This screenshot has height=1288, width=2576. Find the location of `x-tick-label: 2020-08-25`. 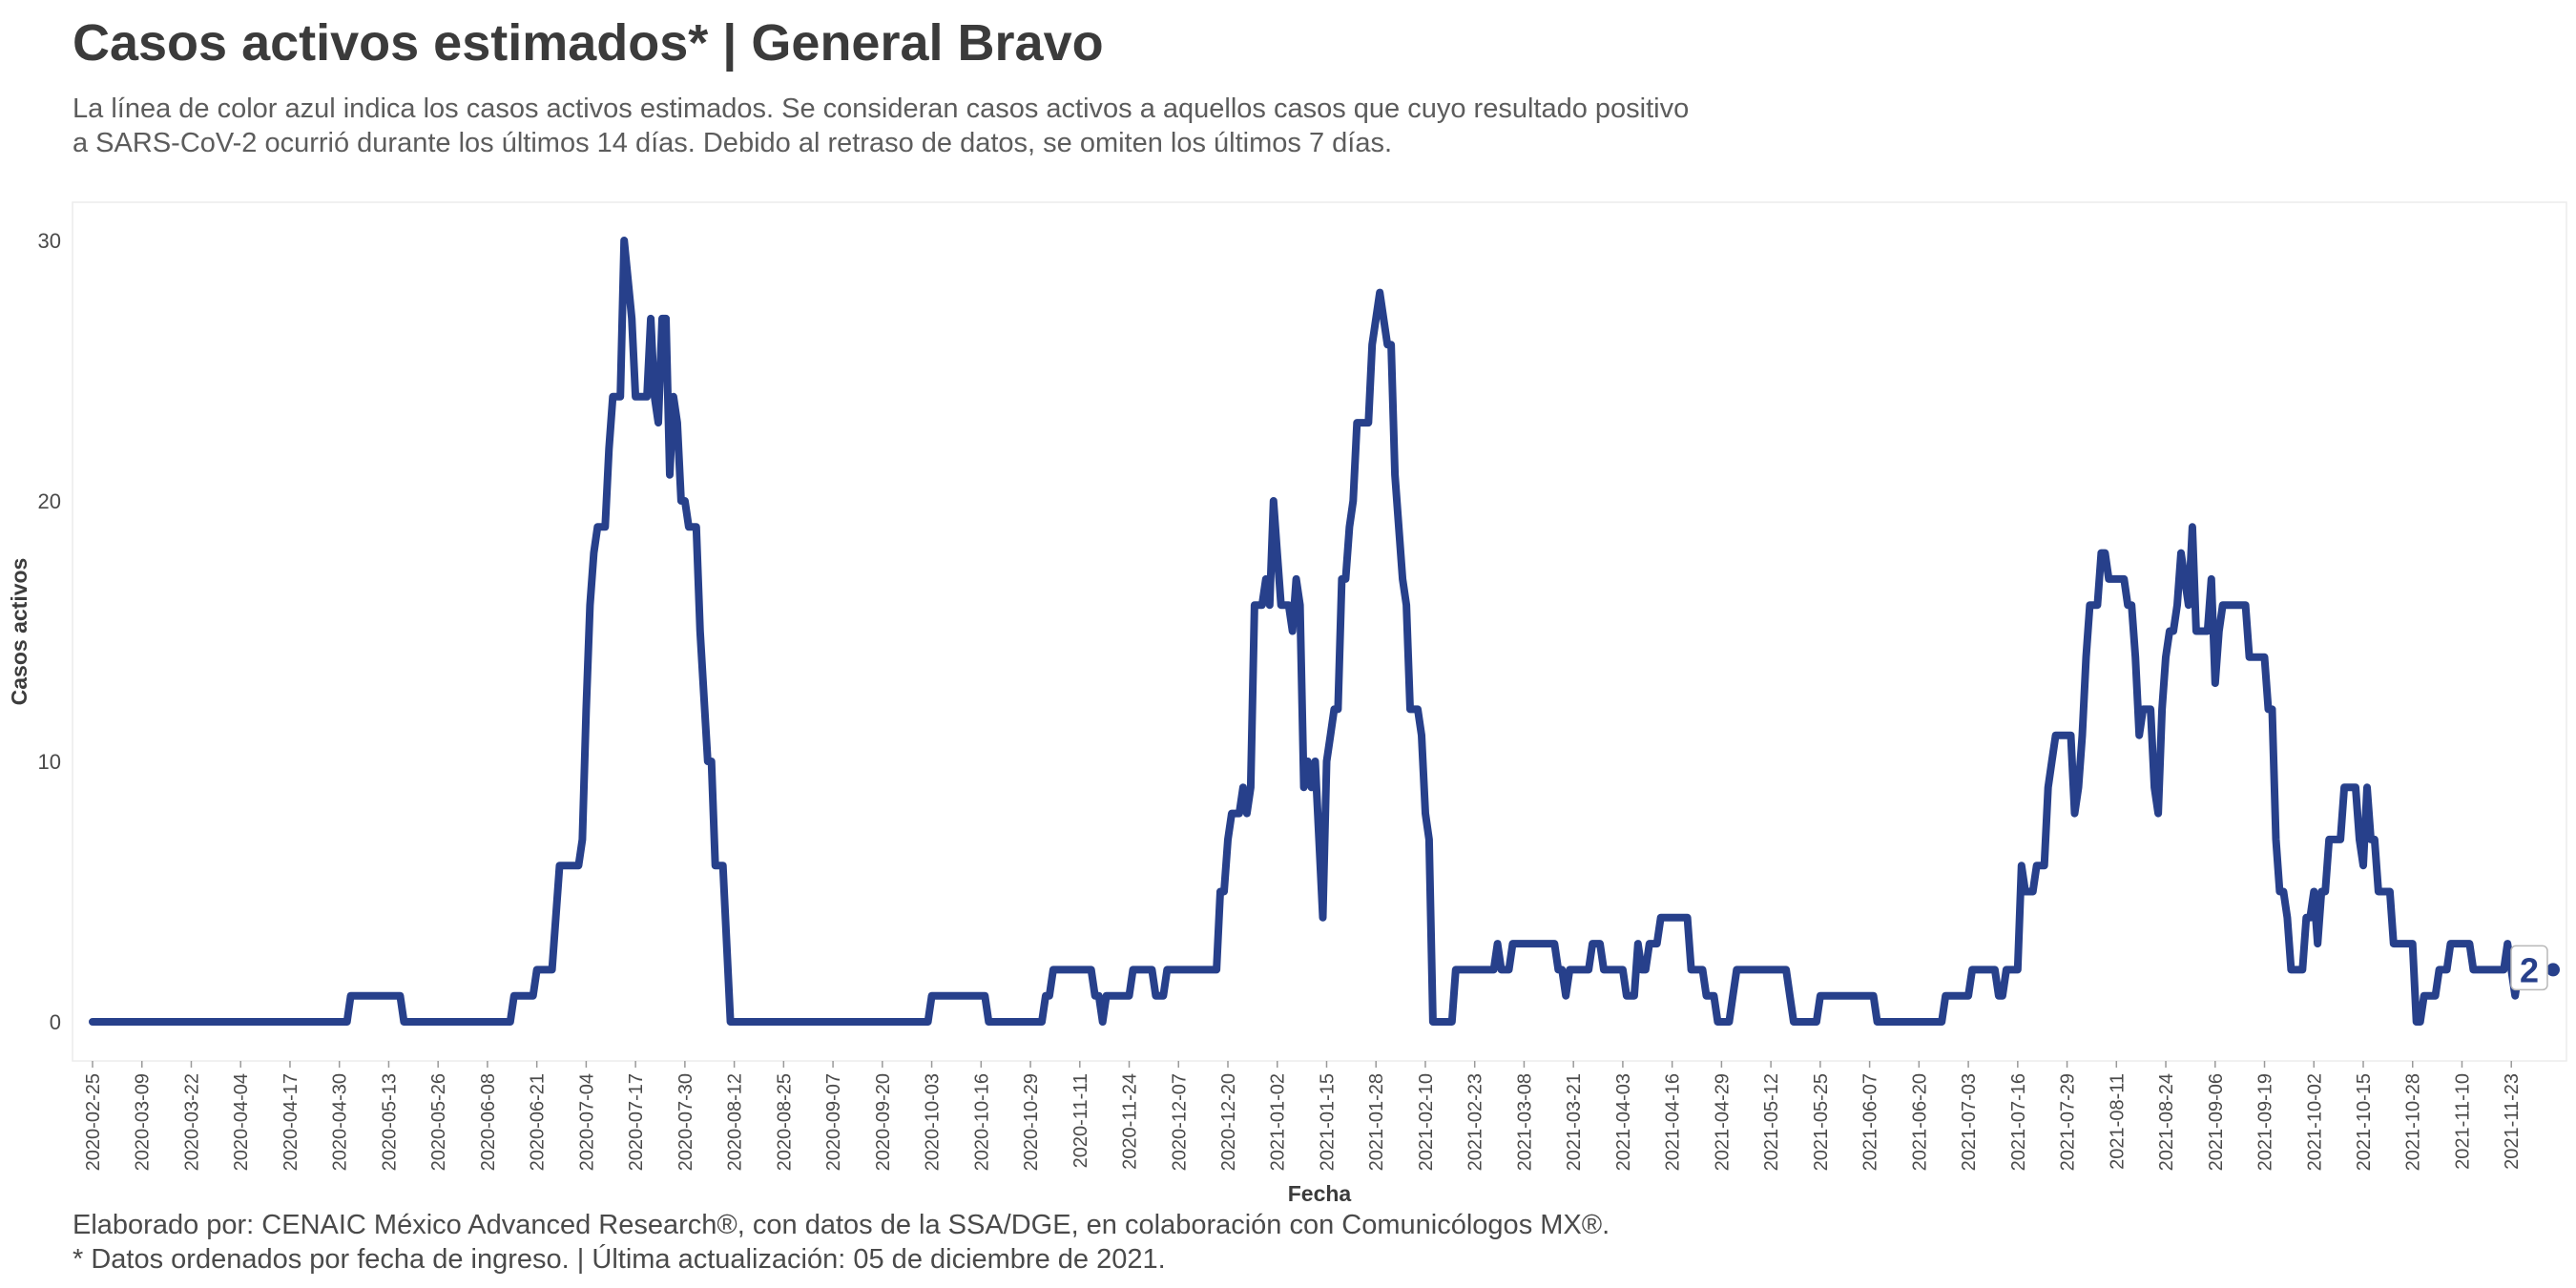

x-tick-label: 2020-08-25 is located at coordinates (784, 1122).